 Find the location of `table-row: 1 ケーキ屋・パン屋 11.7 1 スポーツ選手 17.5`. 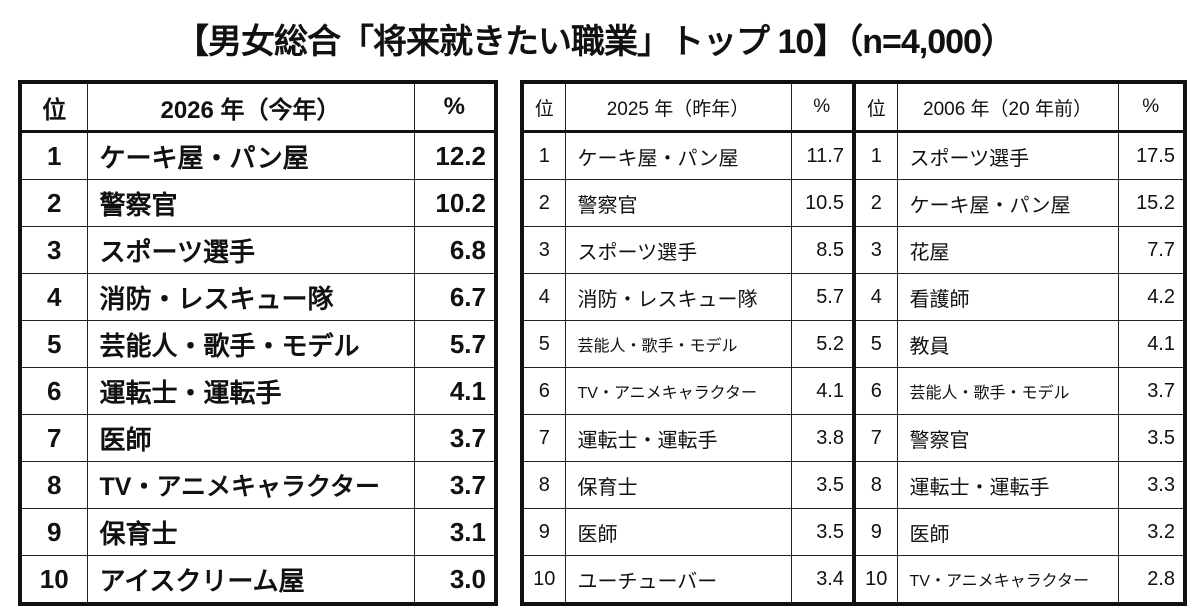

table-row: 1 ケーキ屋・パン屋 11.7 1 スポーツ選手 17.5 is located at coordinates (853, 155).